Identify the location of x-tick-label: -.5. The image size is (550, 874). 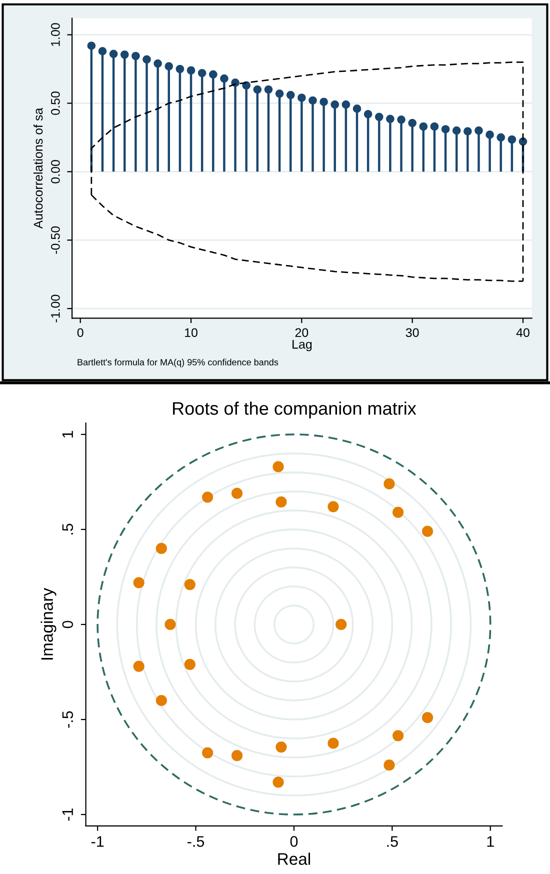
(196, 841).